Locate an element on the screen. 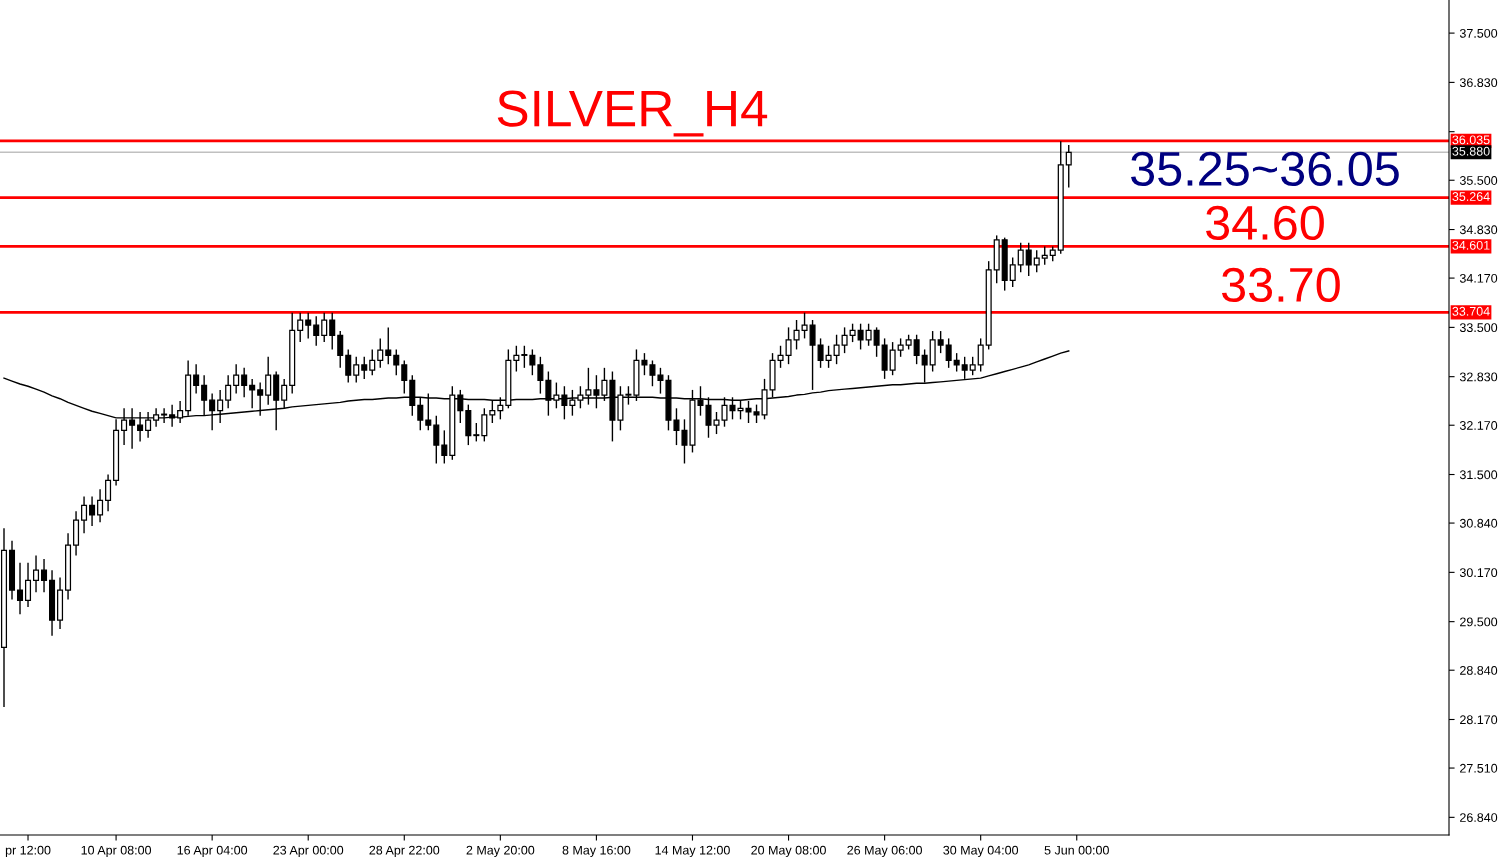 The height and width of the screenshot is (860, 1503). x-tick-label: 2 May 20:00 is located at coordinates (500, 851).